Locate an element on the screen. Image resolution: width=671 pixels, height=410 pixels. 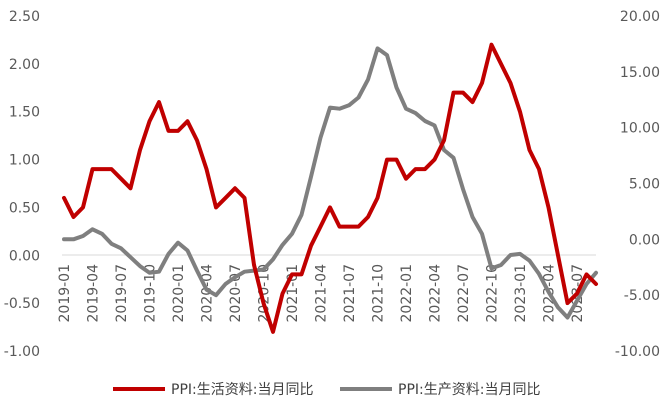
y-left-tick-label: 2.50 is located at coordinates (24, 17).